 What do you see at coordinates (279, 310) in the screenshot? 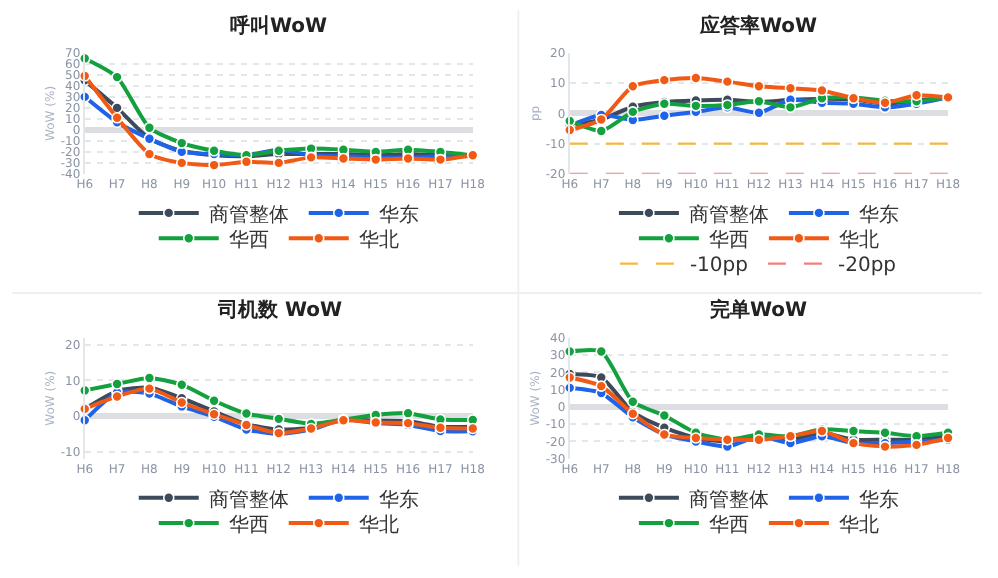
I see `chart-title: 司机数 WoW` at bounding box center [279, 310].